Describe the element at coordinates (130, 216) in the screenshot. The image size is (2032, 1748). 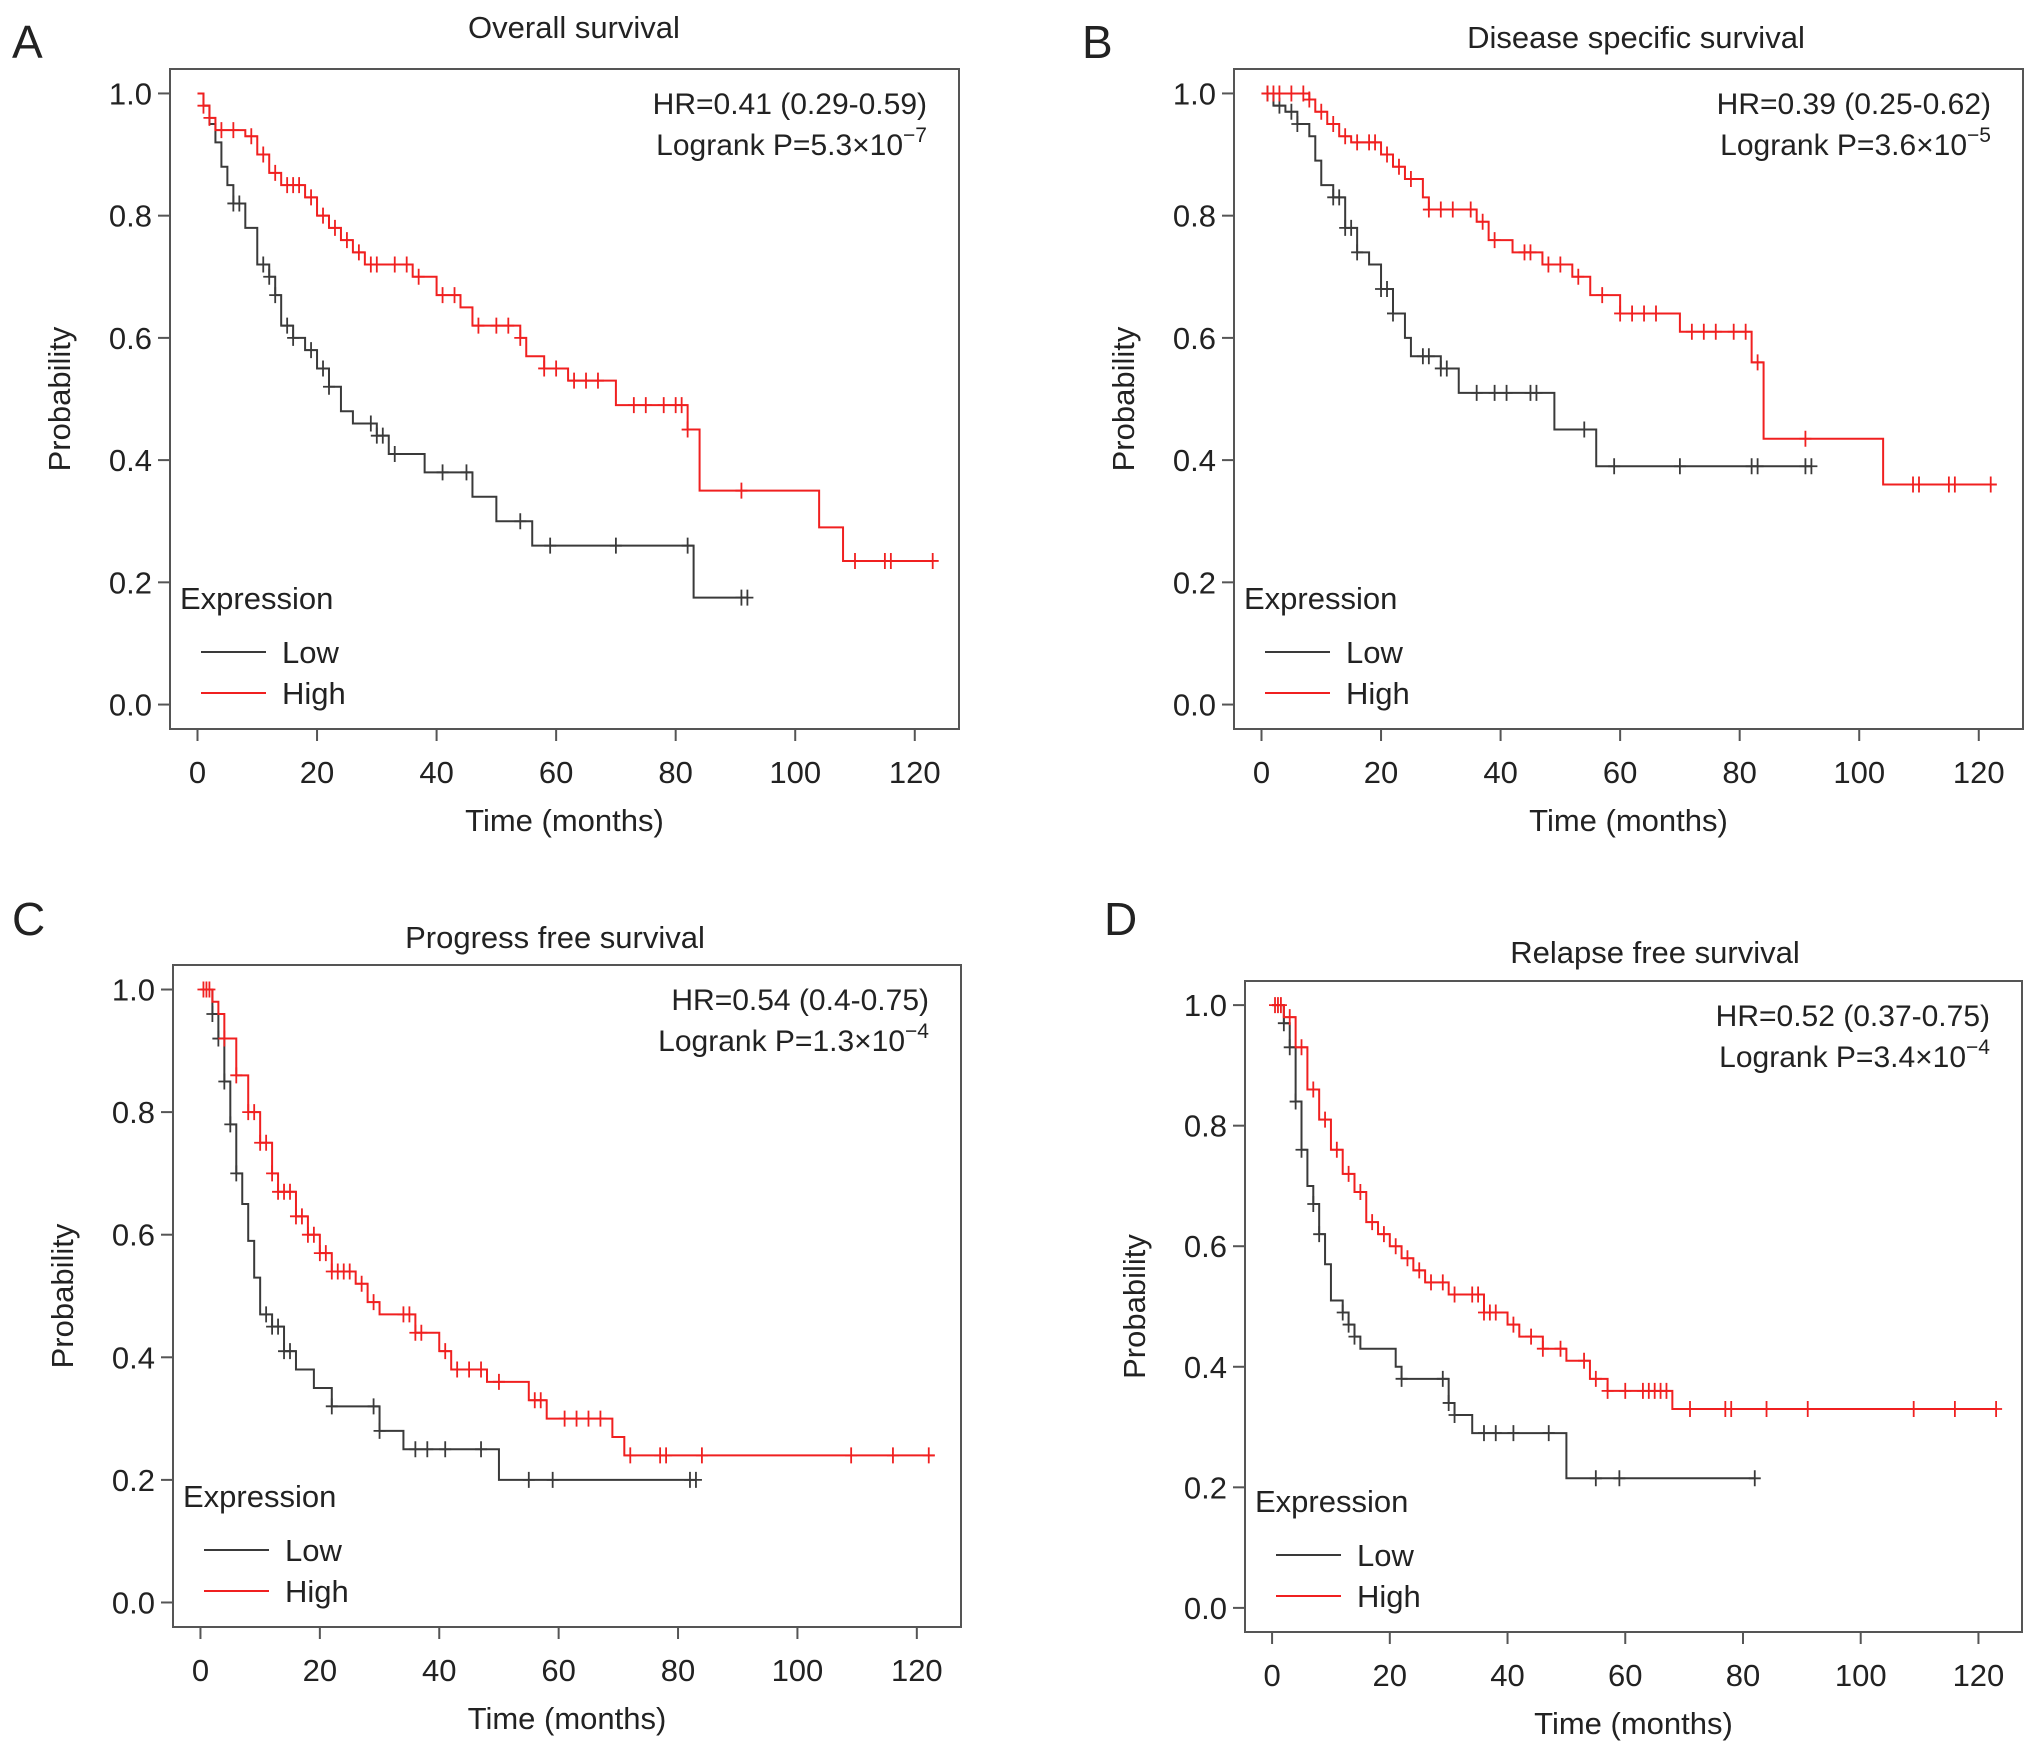
I see `y-tick-label: 0.8` at that location.